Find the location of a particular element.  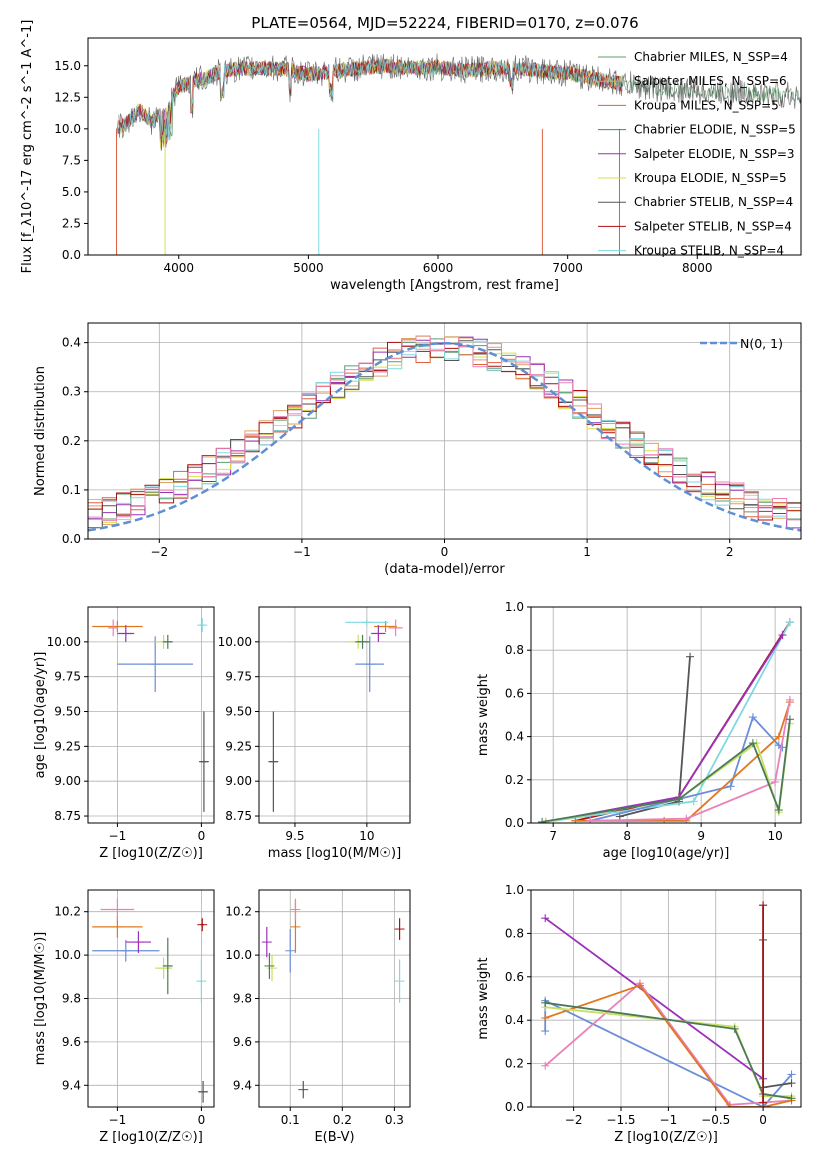

legend-label: Kroupa STELIB, N_SSP=4 is located at coordinates (709, 251).